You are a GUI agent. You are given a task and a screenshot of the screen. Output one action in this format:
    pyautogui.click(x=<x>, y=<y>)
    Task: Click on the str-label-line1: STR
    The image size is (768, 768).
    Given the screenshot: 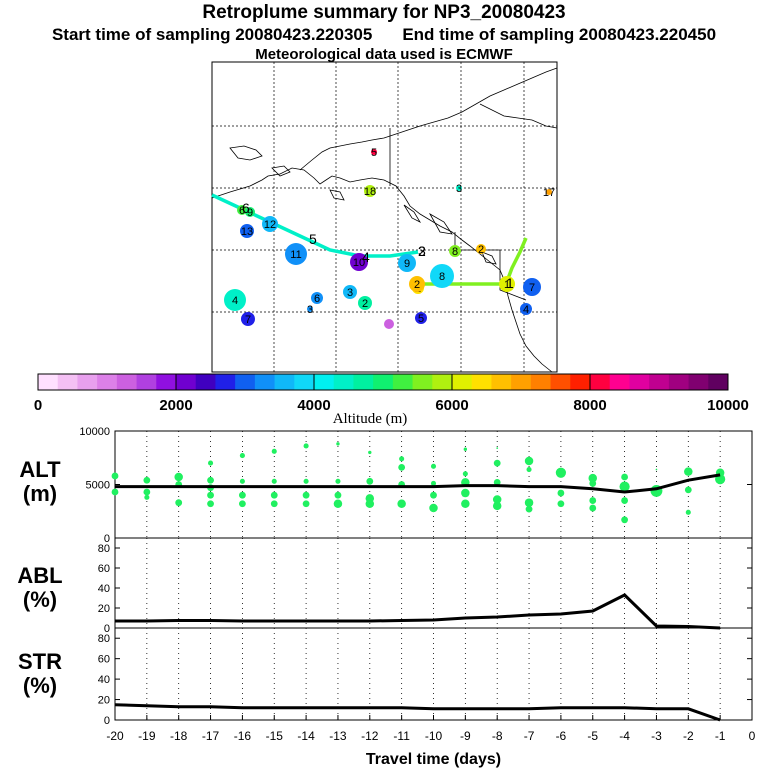 What is the action you would take?
    pyautogui.click(x=40, y=661)
    